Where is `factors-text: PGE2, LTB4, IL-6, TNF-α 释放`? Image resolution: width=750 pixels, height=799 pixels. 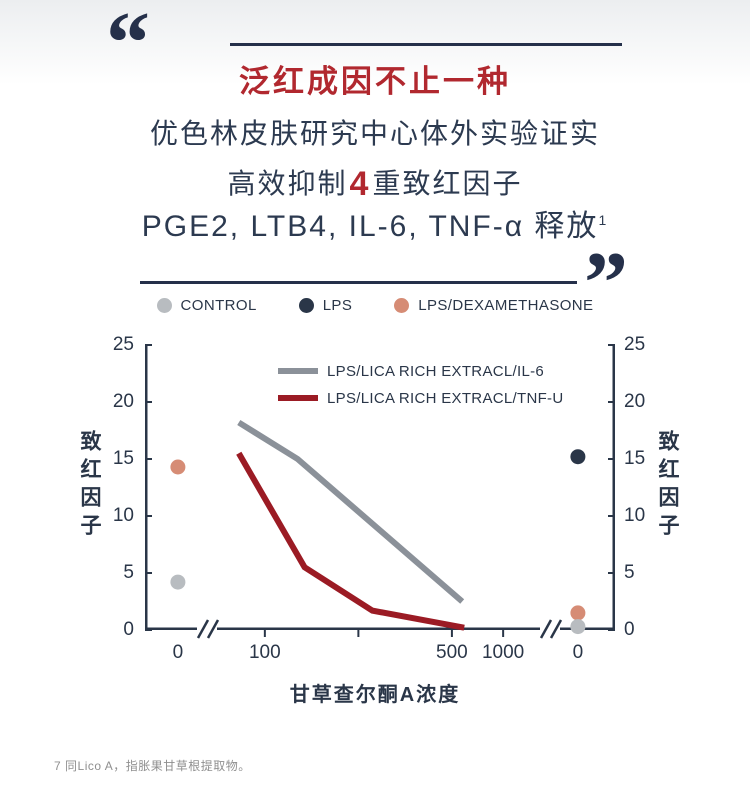
factors-text: PGE2, LTB4, IL-6, TNF-α 释放 is located at coordinates (370, 226).